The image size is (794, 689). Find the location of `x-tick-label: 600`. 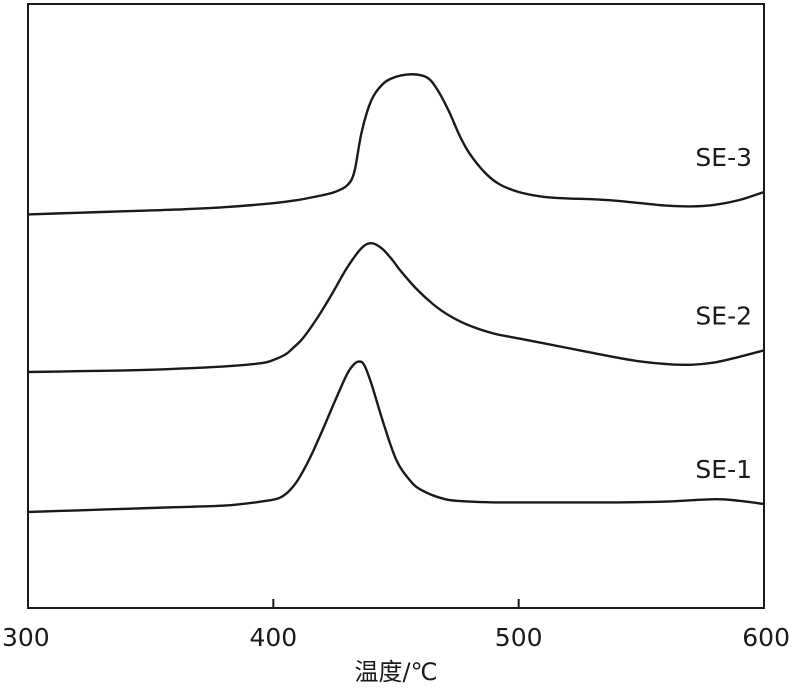

x-tick-label: 600 is located at coordinates (766, 637).